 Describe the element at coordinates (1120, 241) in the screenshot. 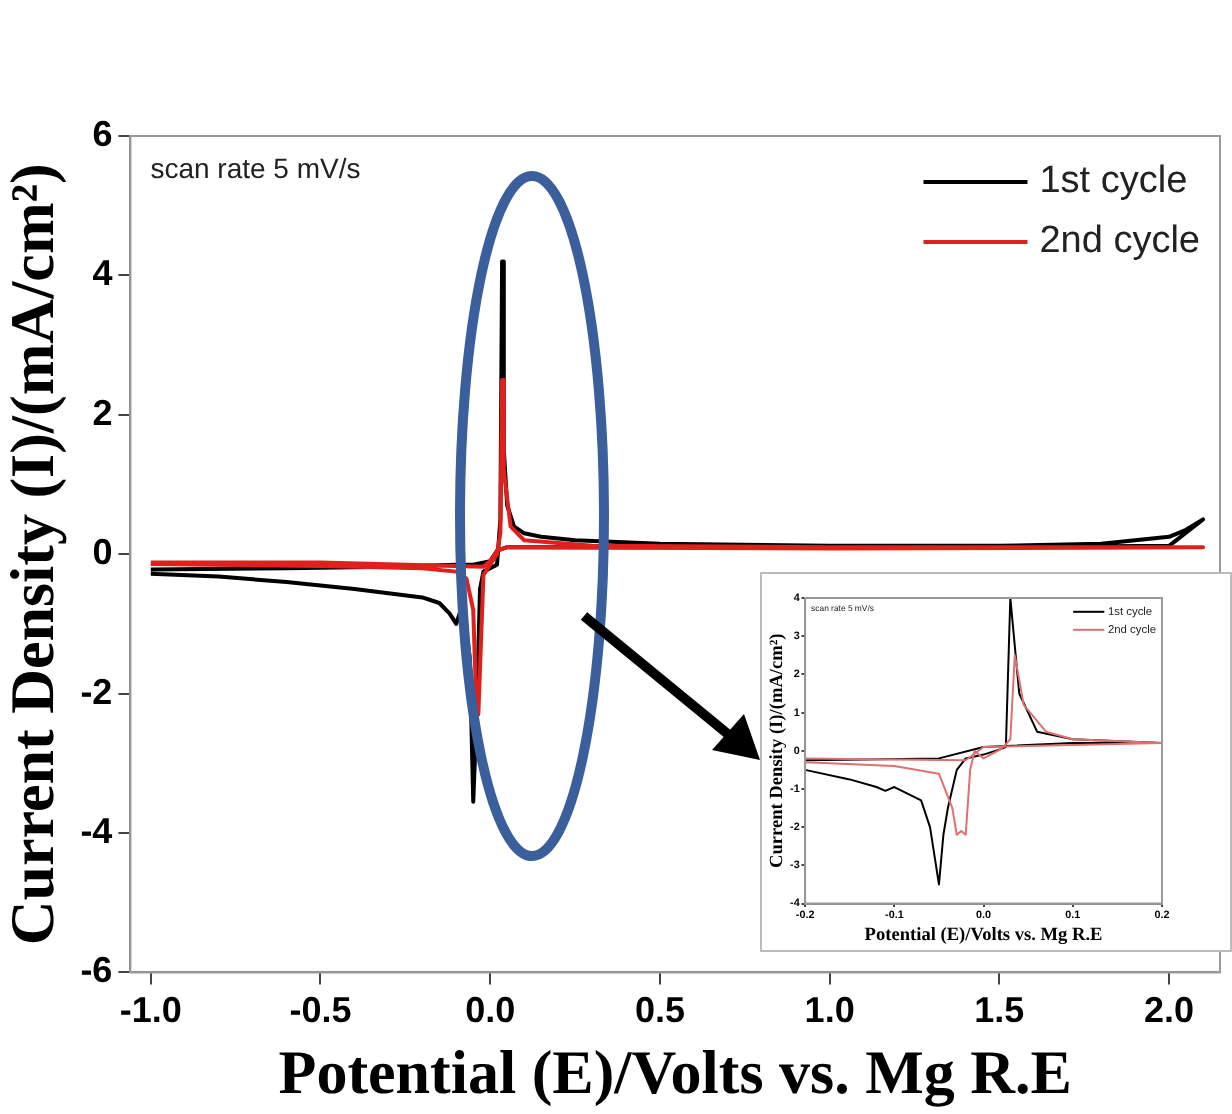

I see `legend-label: 2nd cycle` at that location.